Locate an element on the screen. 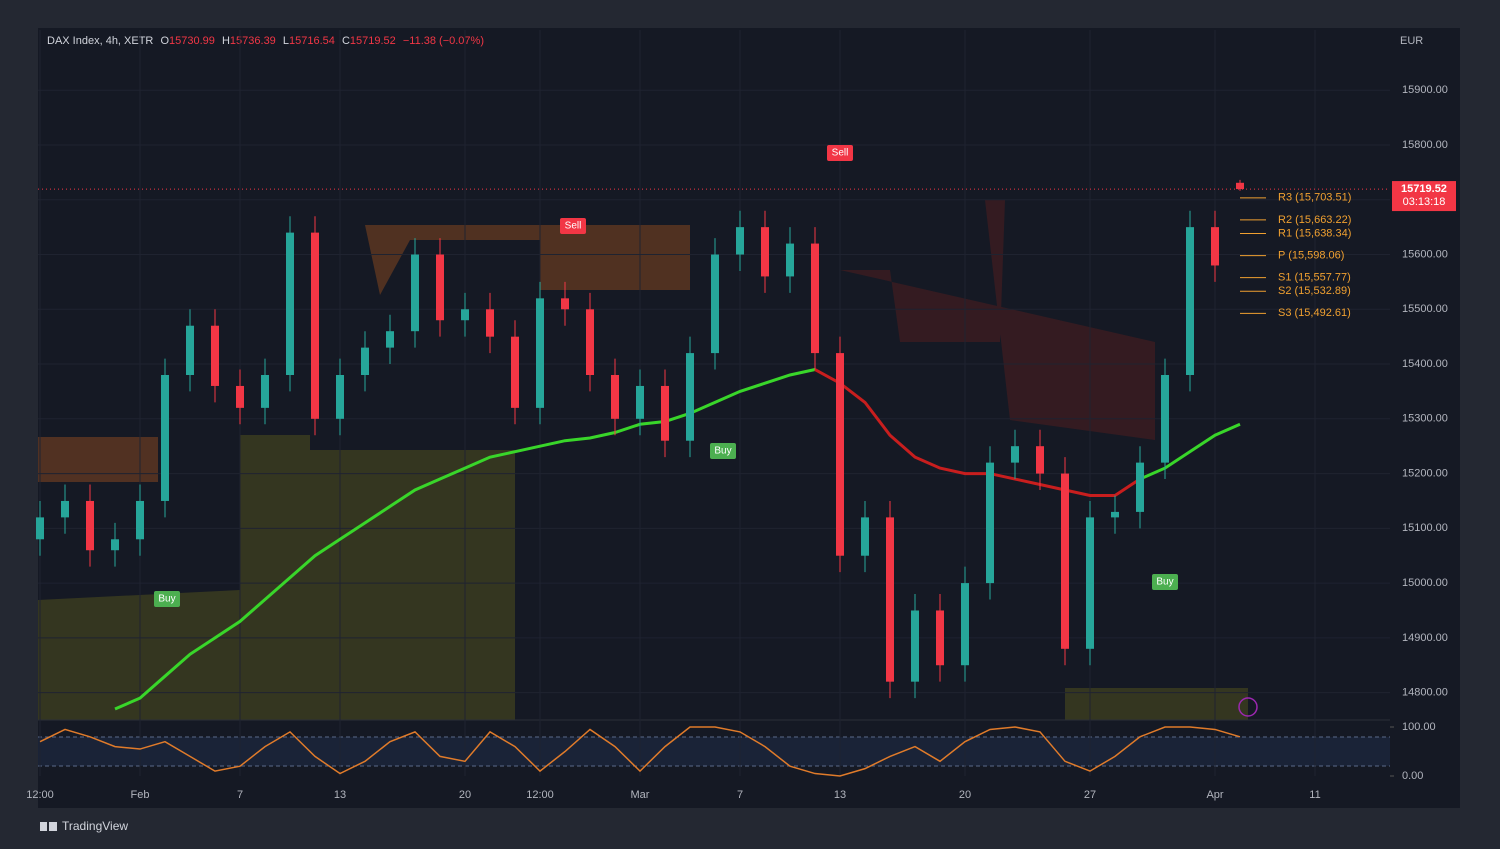 This screenshot has height=849, width=1500. alert-icon is located at coordinates (1248, 707).